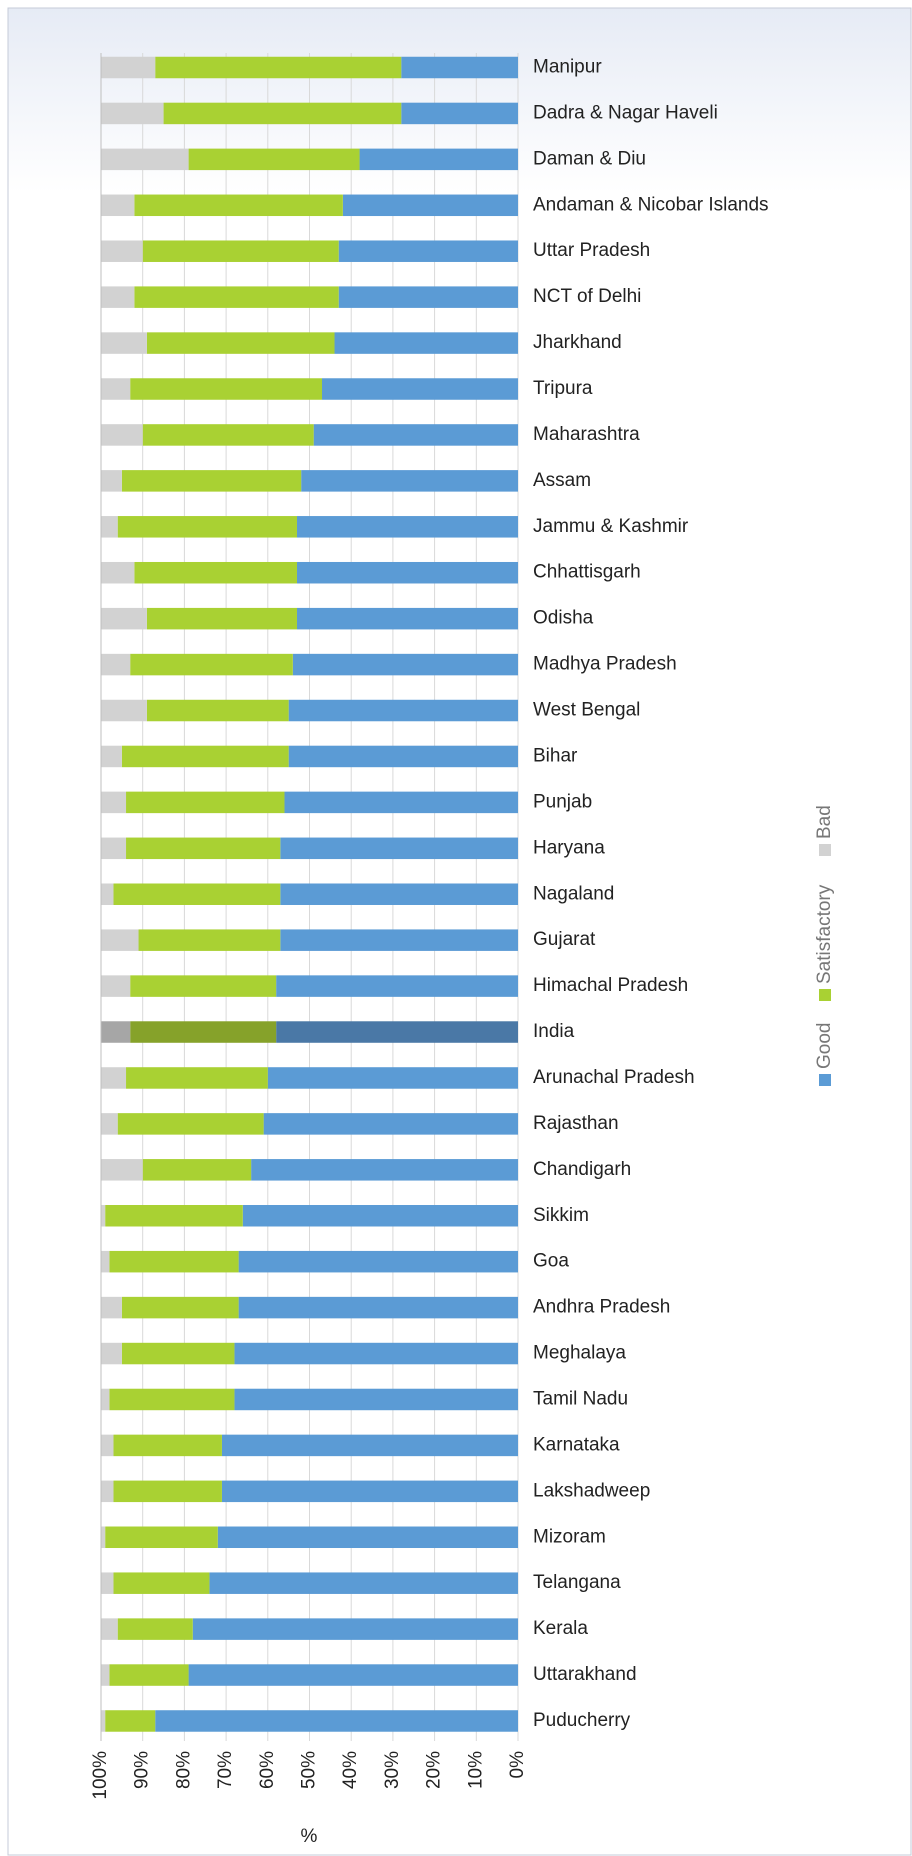 The height and width of the screenshot is (1856, 912). I want to click on legend-label: Bad, so click(824, 822).